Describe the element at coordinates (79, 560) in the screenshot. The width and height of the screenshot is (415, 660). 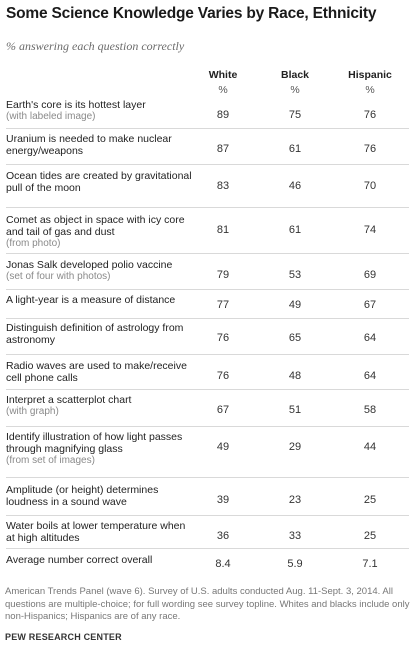
I see `question-text: Average number correct overall` at that location.